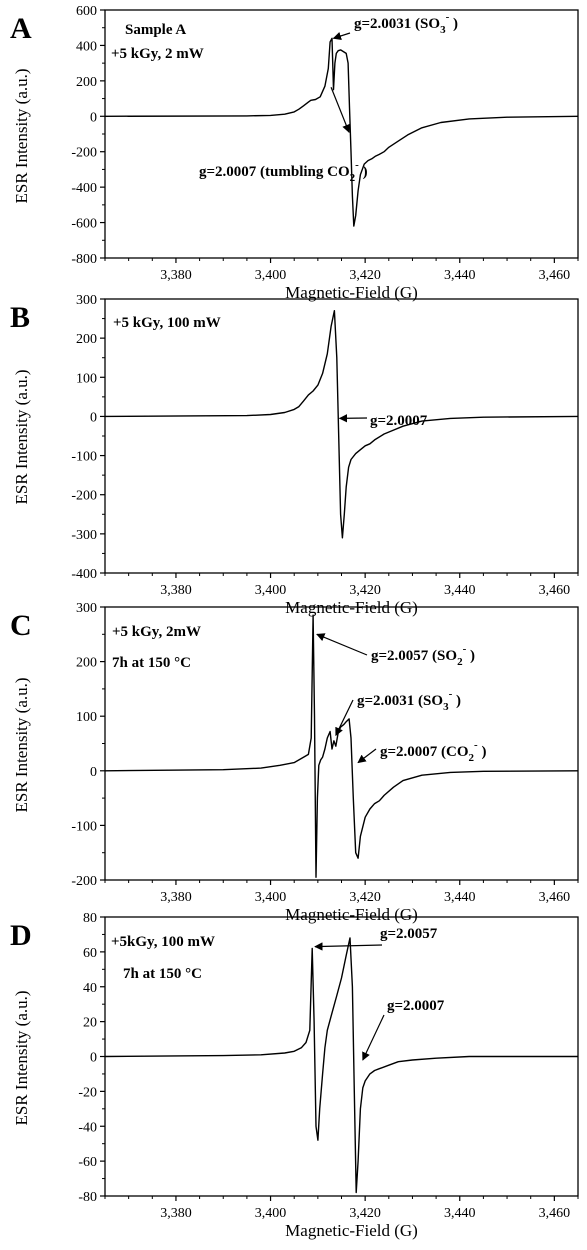 This screenshot has height=1250, width=587. I want to click on g-value-annotation: g=2.0007, so click(399, 421).